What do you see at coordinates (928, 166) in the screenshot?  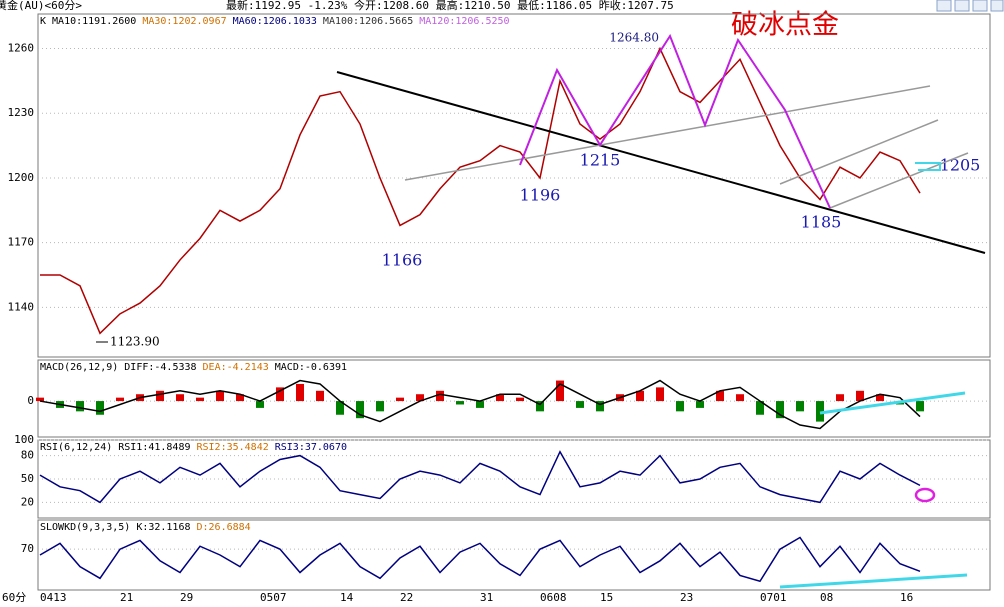 I see `marker` at bounding box center [928, 166].